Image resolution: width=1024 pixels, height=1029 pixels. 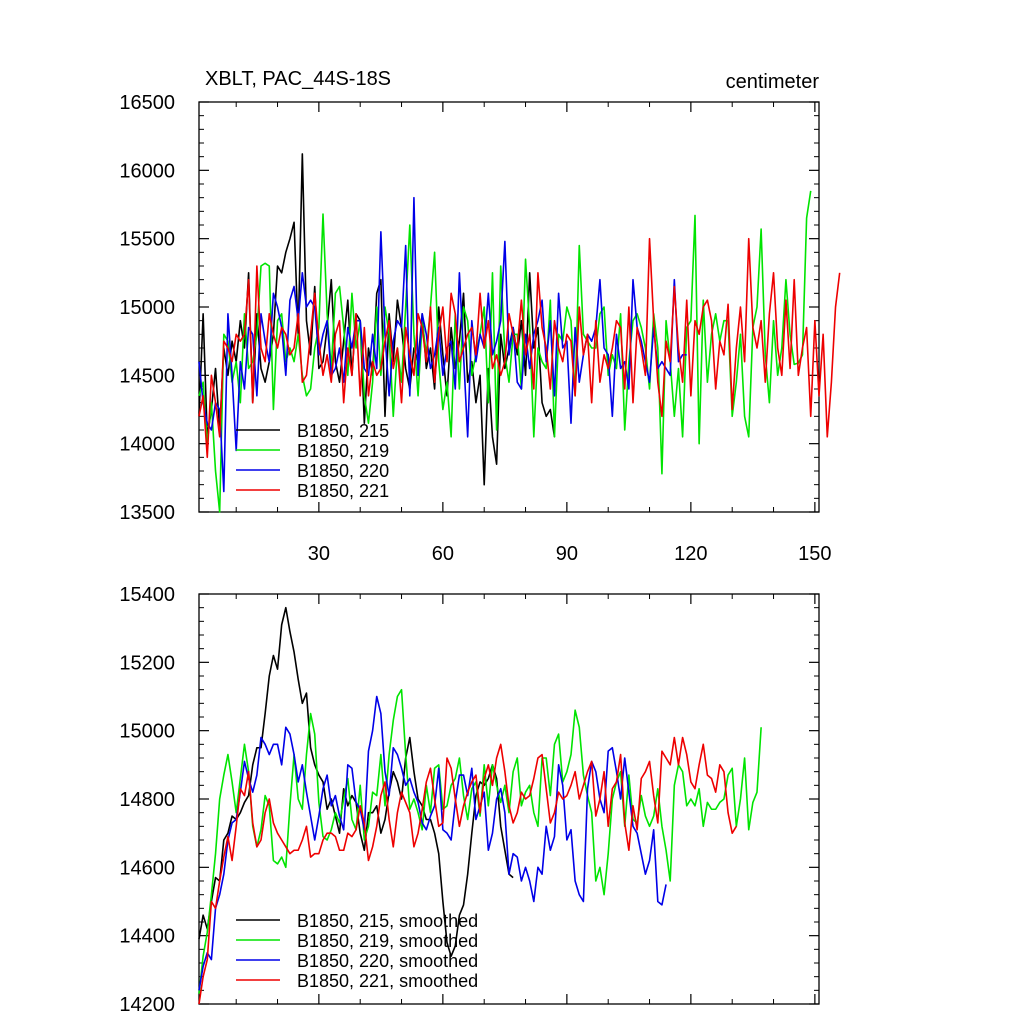 I want to click on top-chart-title: XBLT, PAC_44S-18S, so click(x=298, y=79).